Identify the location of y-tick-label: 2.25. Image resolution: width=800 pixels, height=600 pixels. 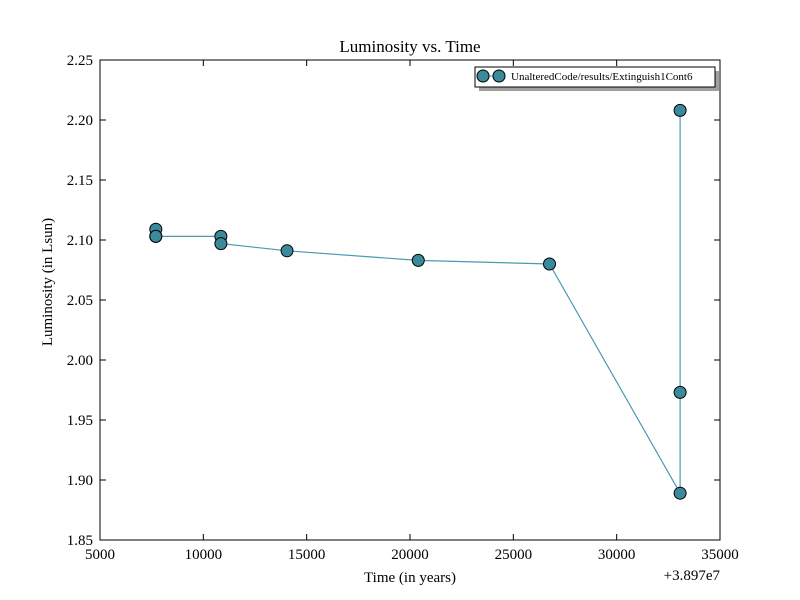
(80, 61).